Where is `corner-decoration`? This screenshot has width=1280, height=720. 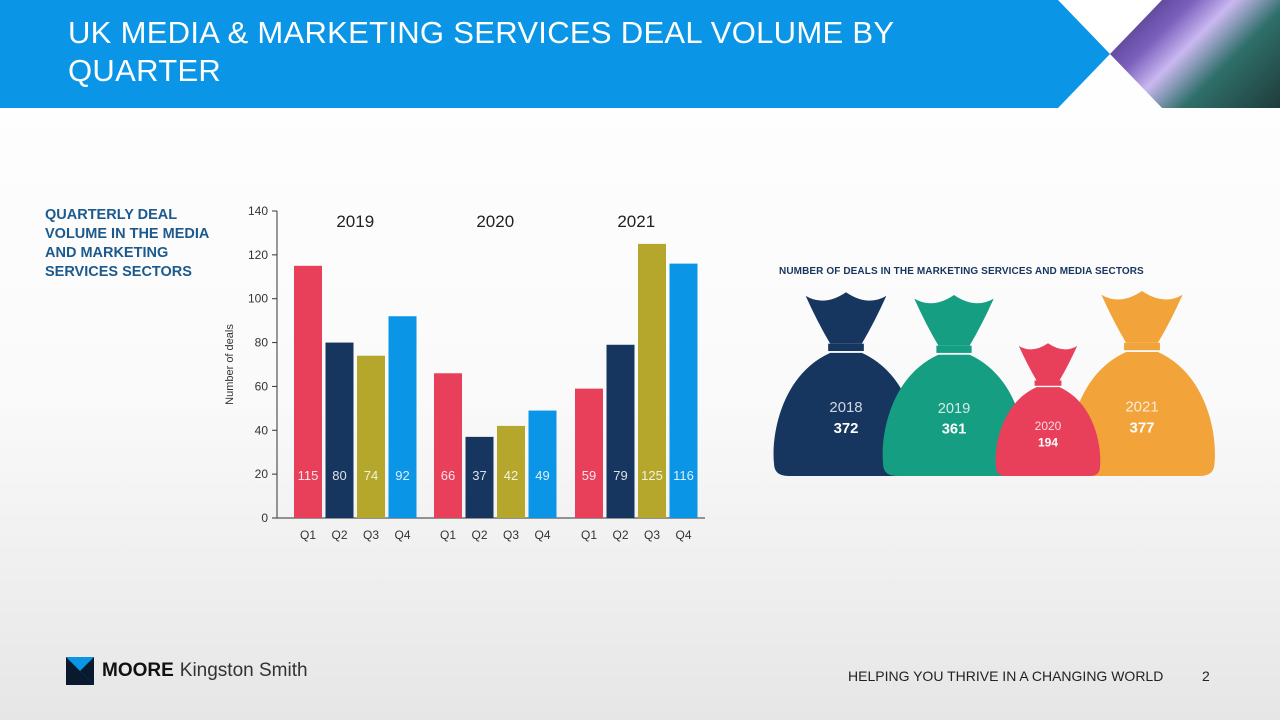 corner-decoration is located at coordinates (1195, 54).